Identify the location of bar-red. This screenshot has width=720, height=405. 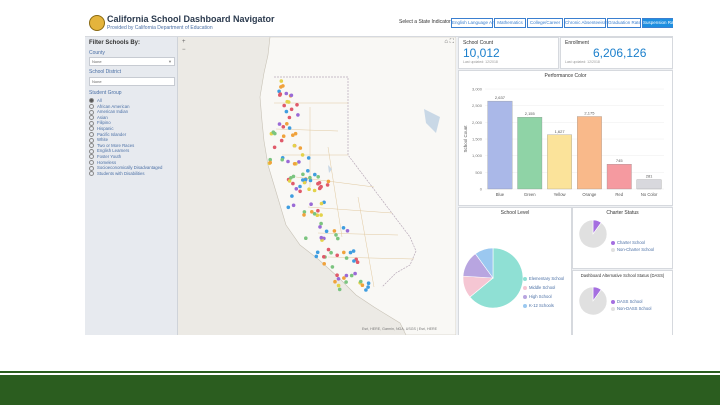
(619, 177).